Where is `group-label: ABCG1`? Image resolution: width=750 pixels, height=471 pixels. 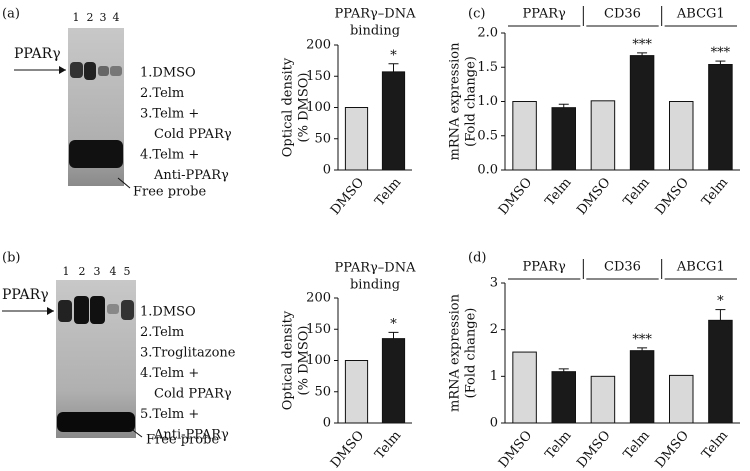
group-label: ABCG1 is located at coordinates (700, 14).